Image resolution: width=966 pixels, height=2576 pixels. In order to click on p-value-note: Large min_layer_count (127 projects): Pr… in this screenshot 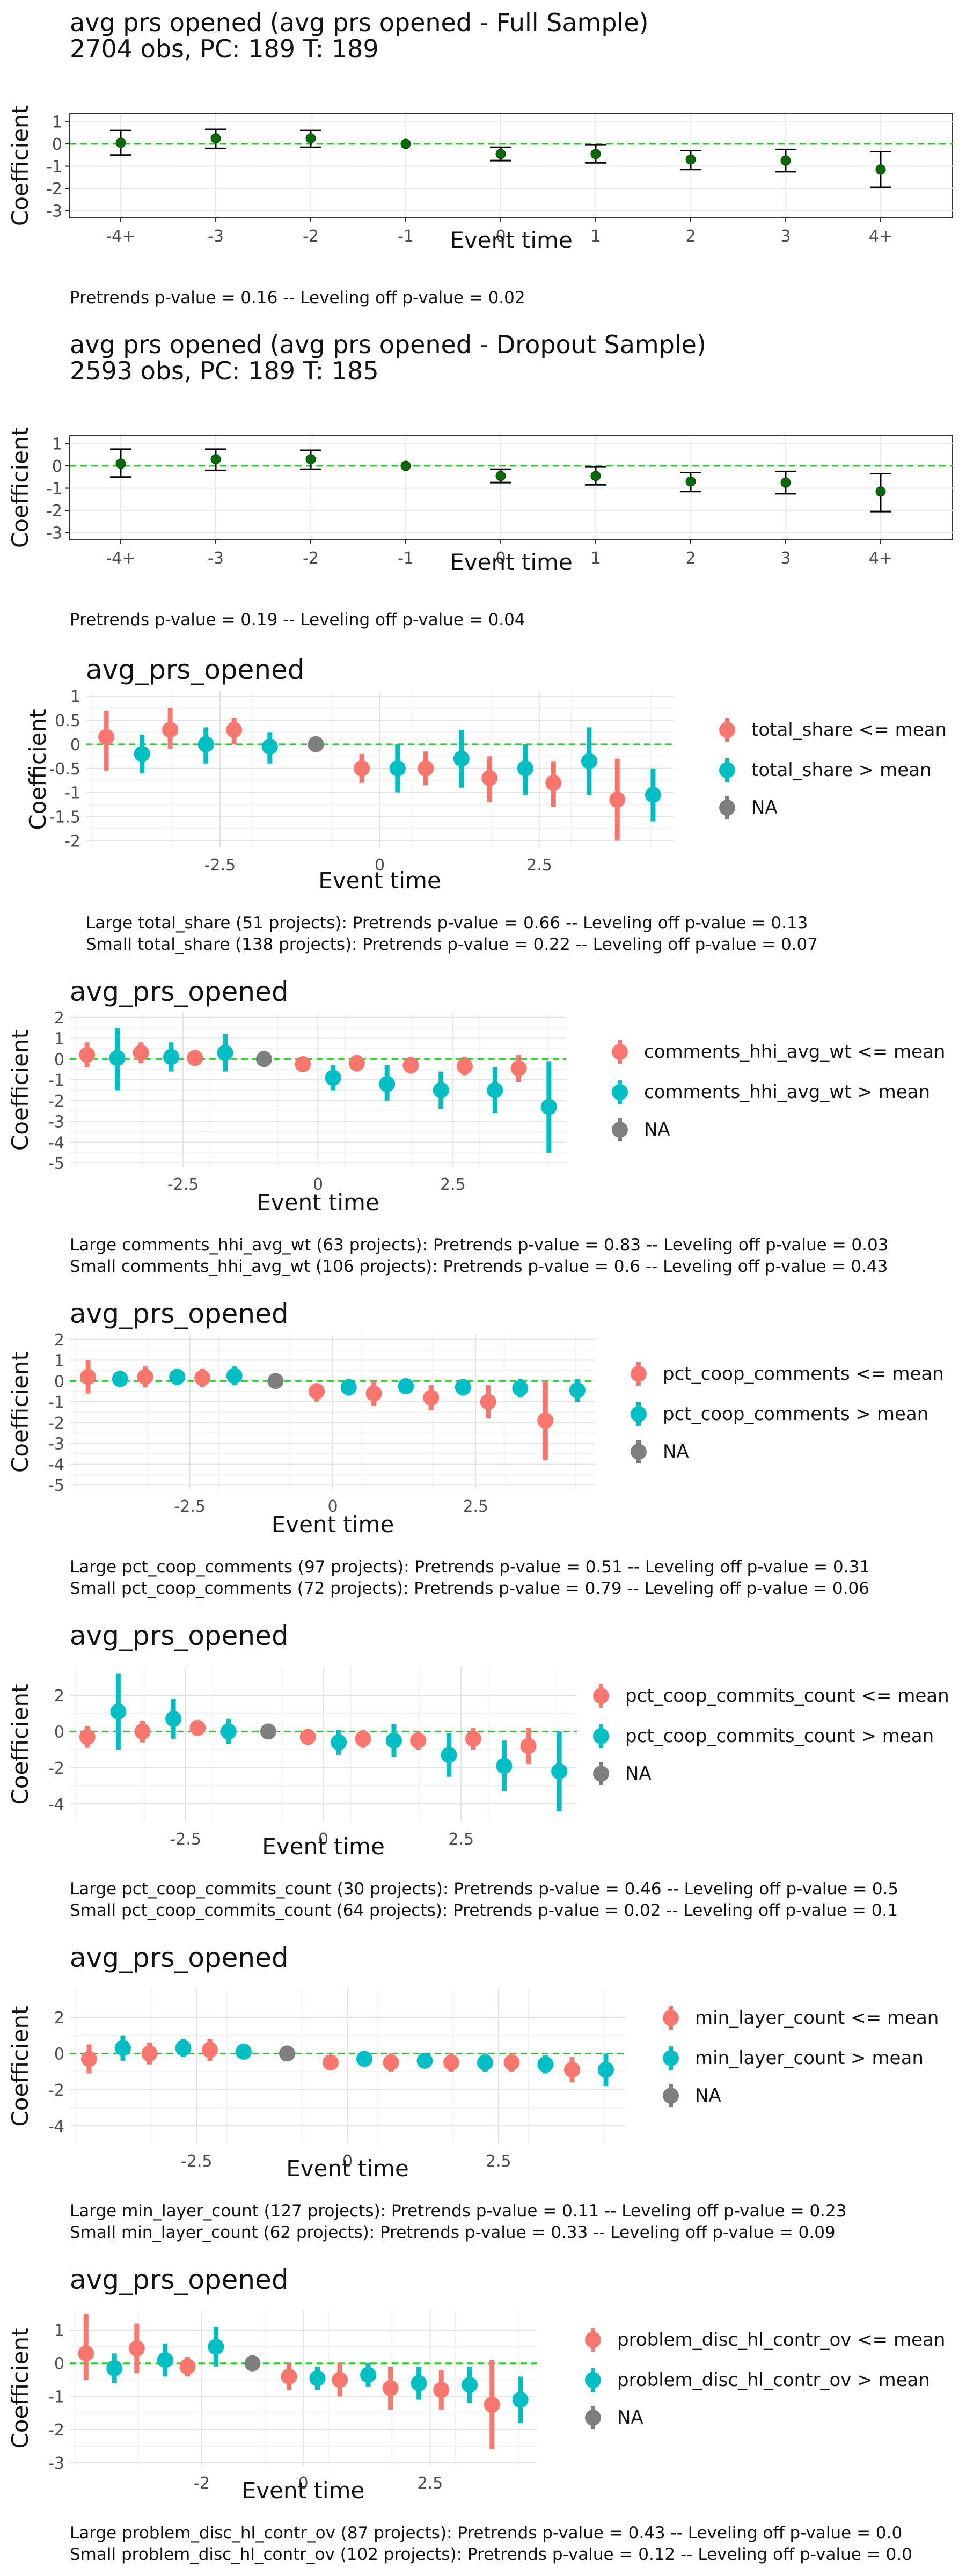, I will do `click(458, 2211)`.